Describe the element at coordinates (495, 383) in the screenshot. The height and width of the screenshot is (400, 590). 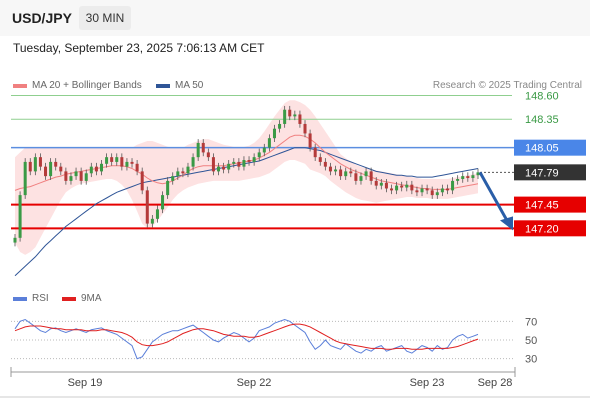
I see `x-tick-label: Sep 28` at that location.